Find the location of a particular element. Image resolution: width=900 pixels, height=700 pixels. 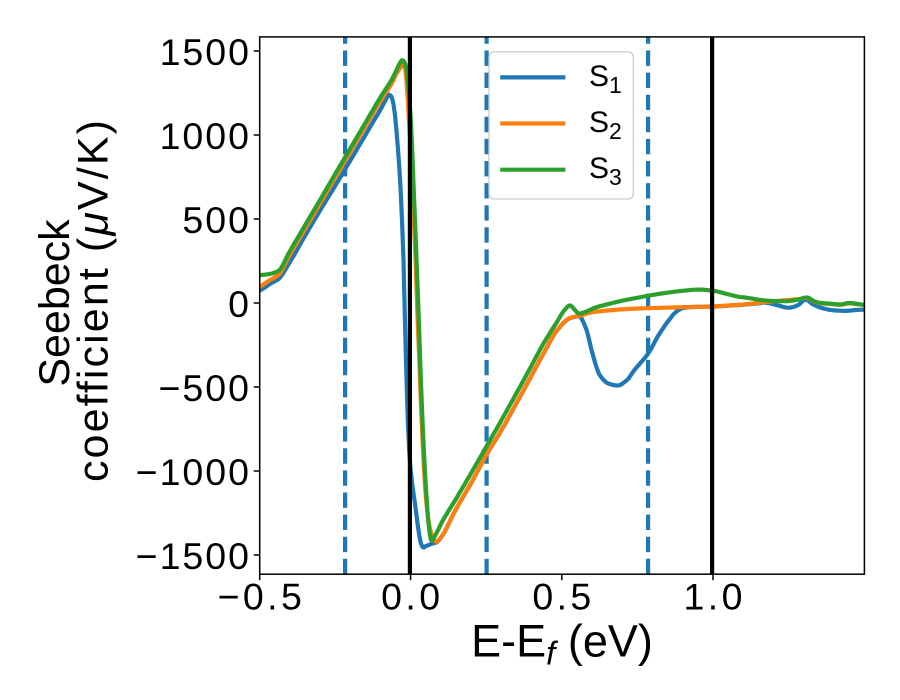

svg-text: 500 is located at coordinates (216, 220).